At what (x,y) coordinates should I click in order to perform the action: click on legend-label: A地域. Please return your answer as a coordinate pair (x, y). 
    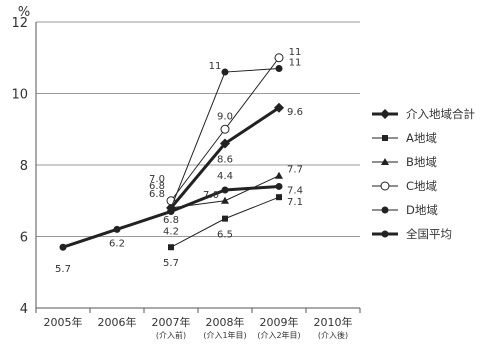
    Looking at the image, I should click on (421, 138).